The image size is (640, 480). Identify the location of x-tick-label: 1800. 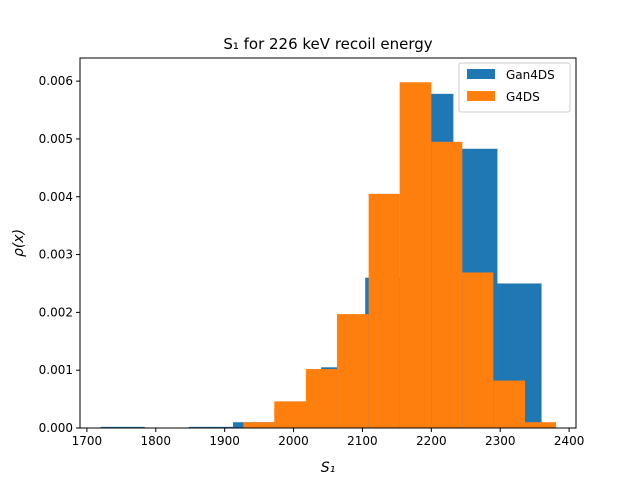
(156, 441).